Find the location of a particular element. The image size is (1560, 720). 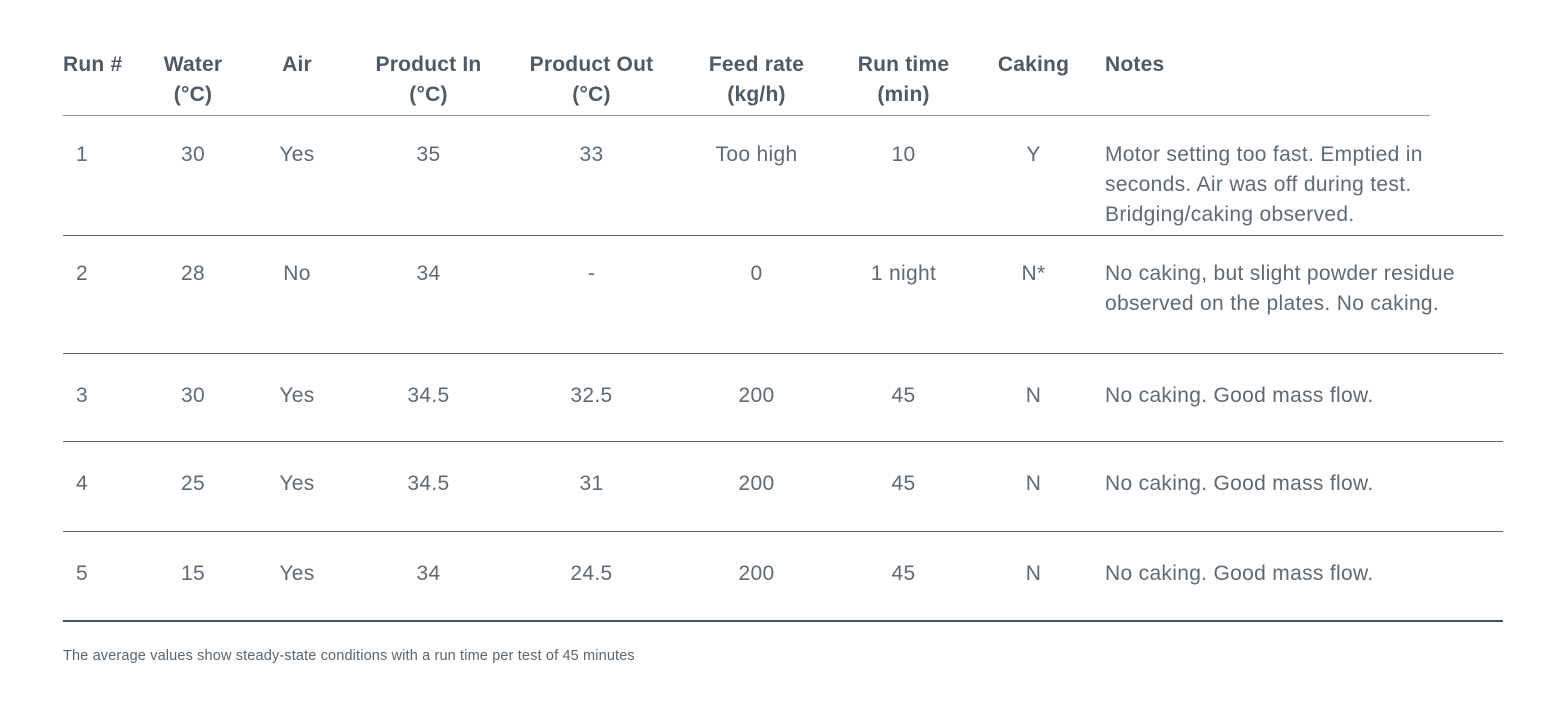

cell-water: 15 is located at coordinates (193, 573).